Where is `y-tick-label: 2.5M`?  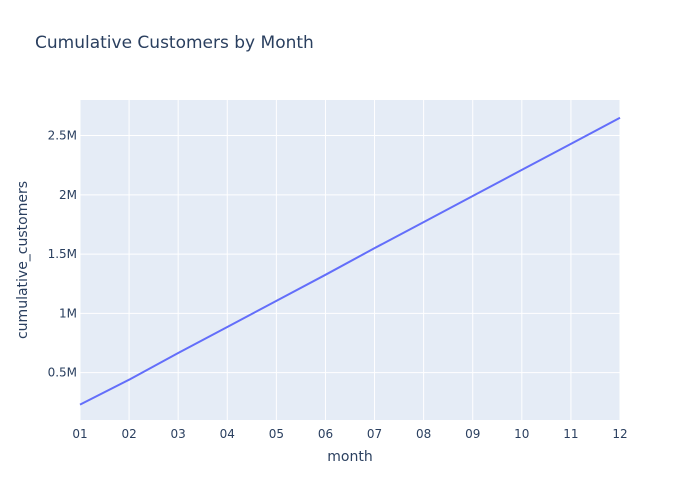 y-tick-label: 2.5M is located at coordinates (62, 136).